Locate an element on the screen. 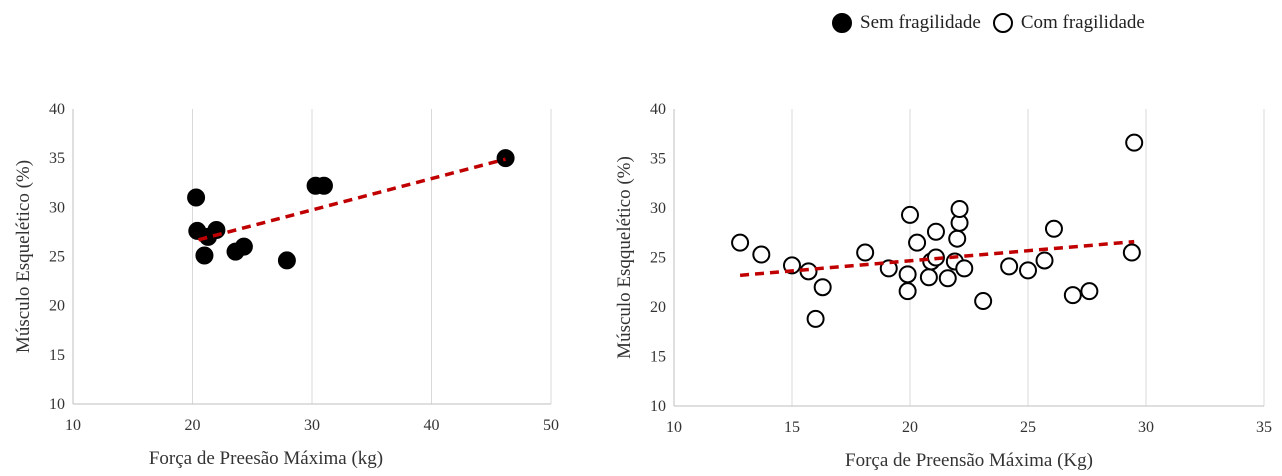  chart-legend: Sem fragilidade Com fragilidade is located at coordinates (994, 23).